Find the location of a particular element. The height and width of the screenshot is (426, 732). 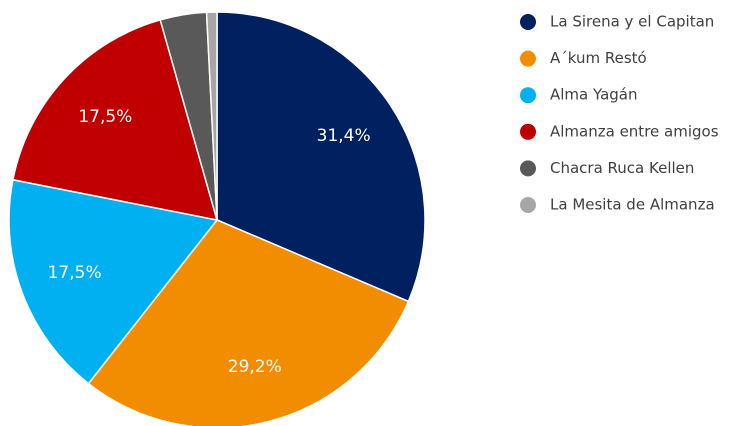

legend-label: Chacra Ruca Kellen is located at coordinates (622, 168).